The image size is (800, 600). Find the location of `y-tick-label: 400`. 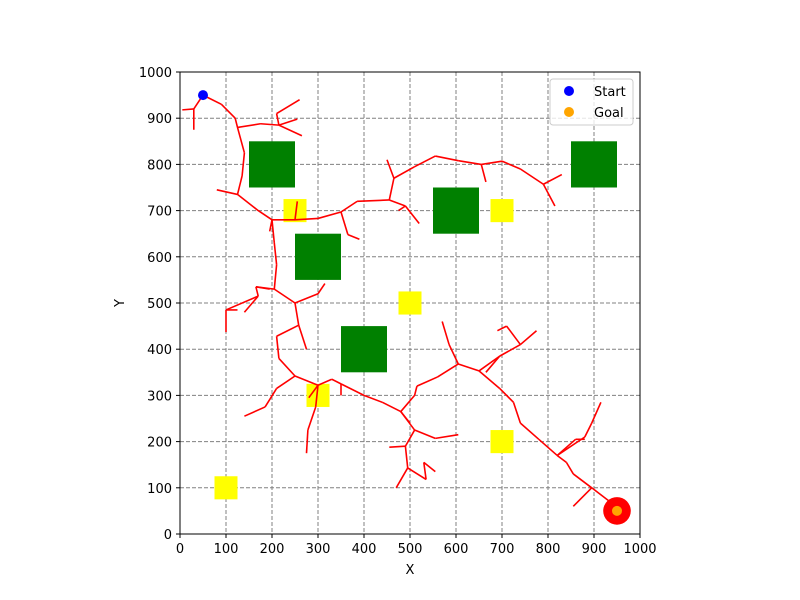

y-tick-label: 400 is located at coordinates (159, 350).